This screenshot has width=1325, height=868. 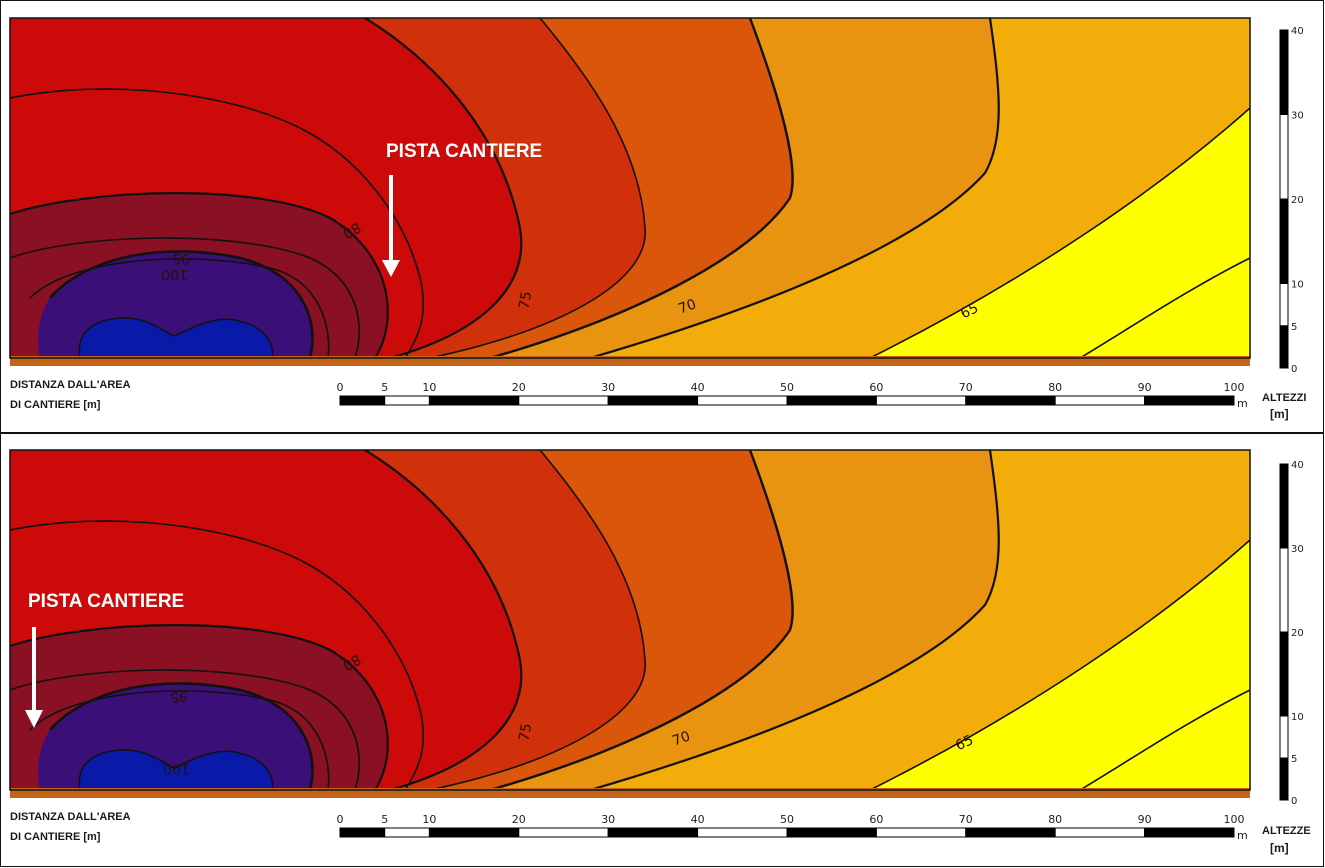 What do you see at coordinates (1284, 398) in the screenshot?
I see `height-axis-label: ALTEZZI` at bounding box center [1284, 398].